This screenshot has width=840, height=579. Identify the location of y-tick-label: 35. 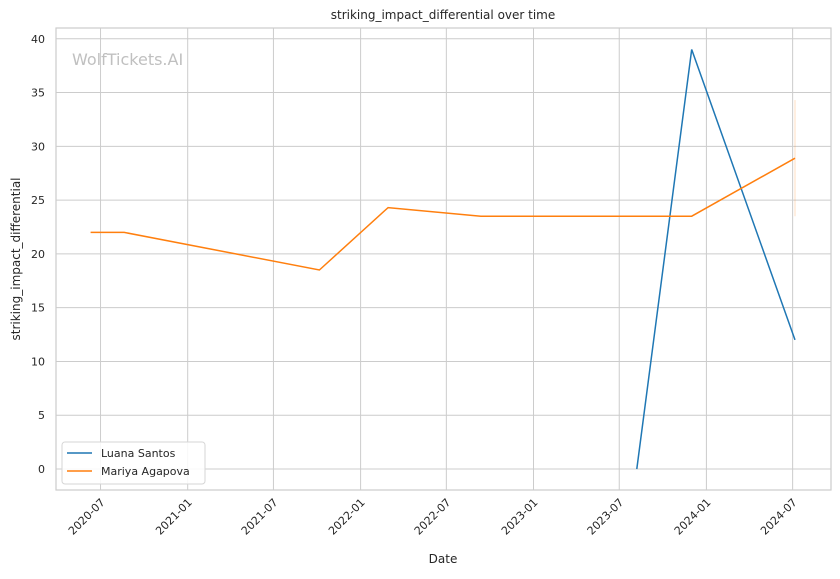
(38, 93).